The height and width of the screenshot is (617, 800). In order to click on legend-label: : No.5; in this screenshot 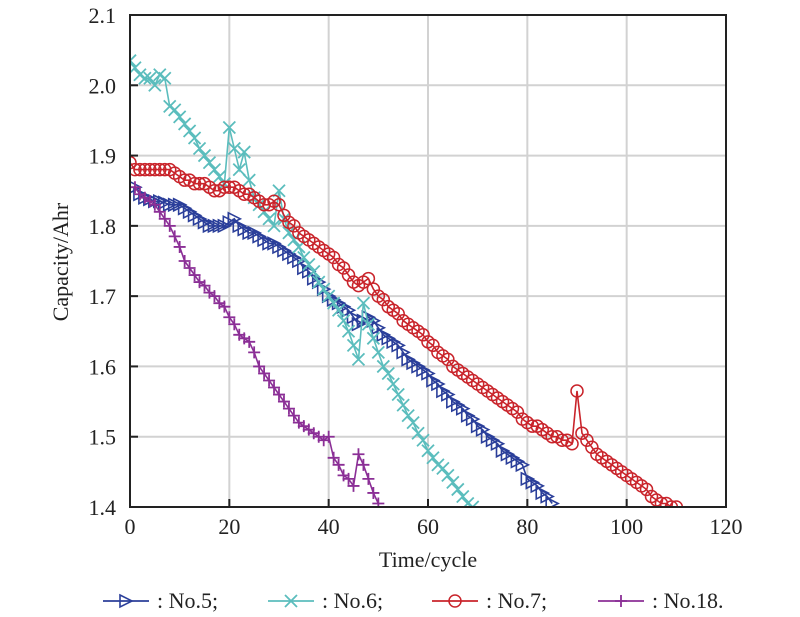, I will do `click(187, 600)`.